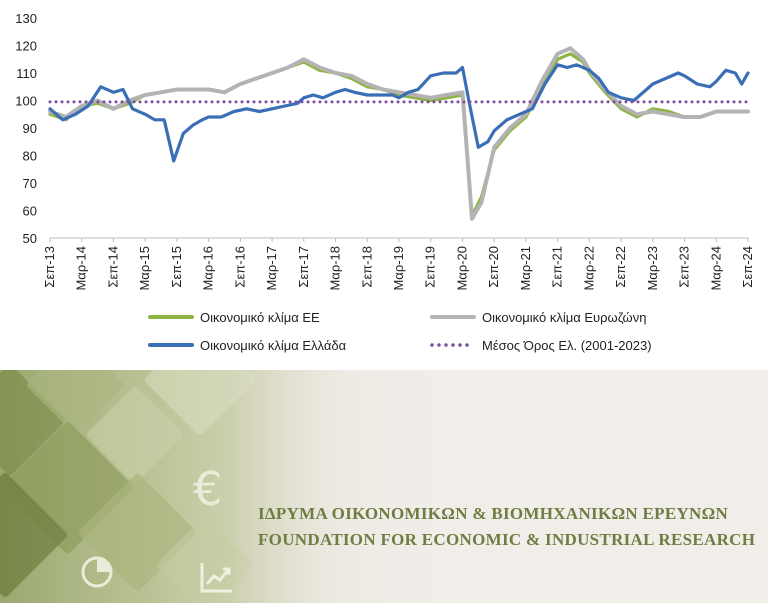  What do you see at coordinates (620, 267) in the screenshot?
I see `x-tick-label: Σεπ-22` at bounding box center [620, 267].